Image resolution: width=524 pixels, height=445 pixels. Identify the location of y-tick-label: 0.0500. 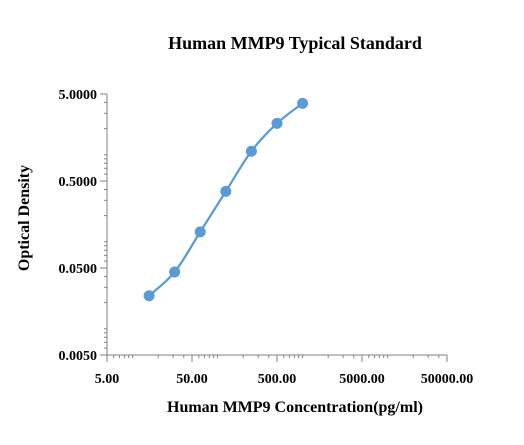
(78, 269).